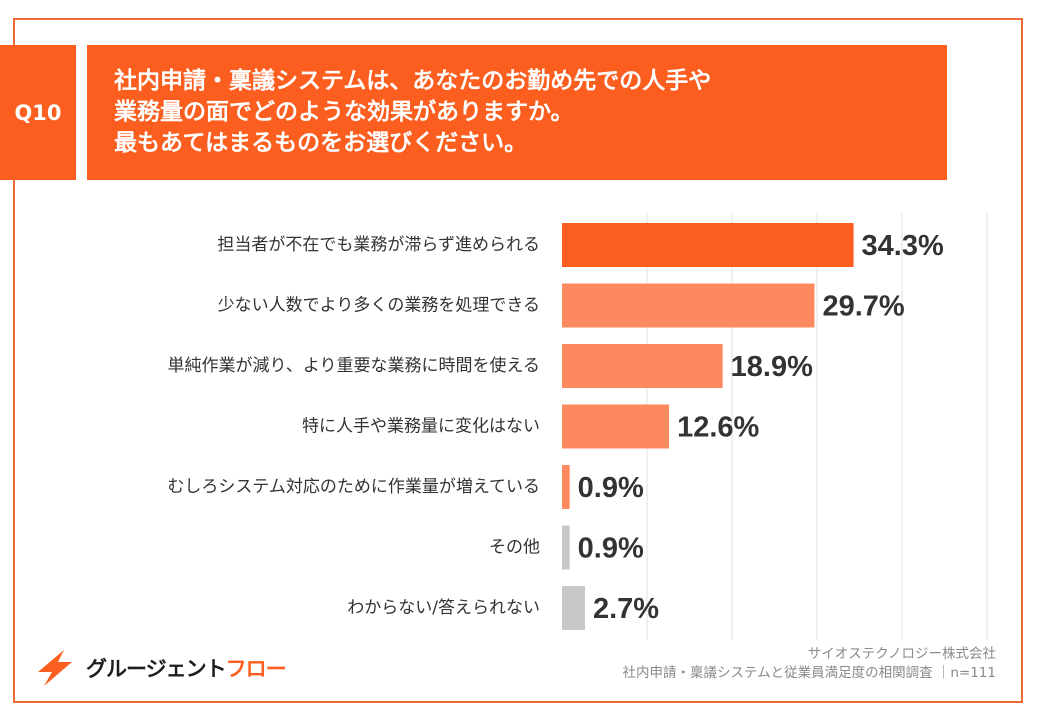 The width and height of the screenshot is (1040, 720). I want to click on data-label: 12.6%, so click(718, 428).